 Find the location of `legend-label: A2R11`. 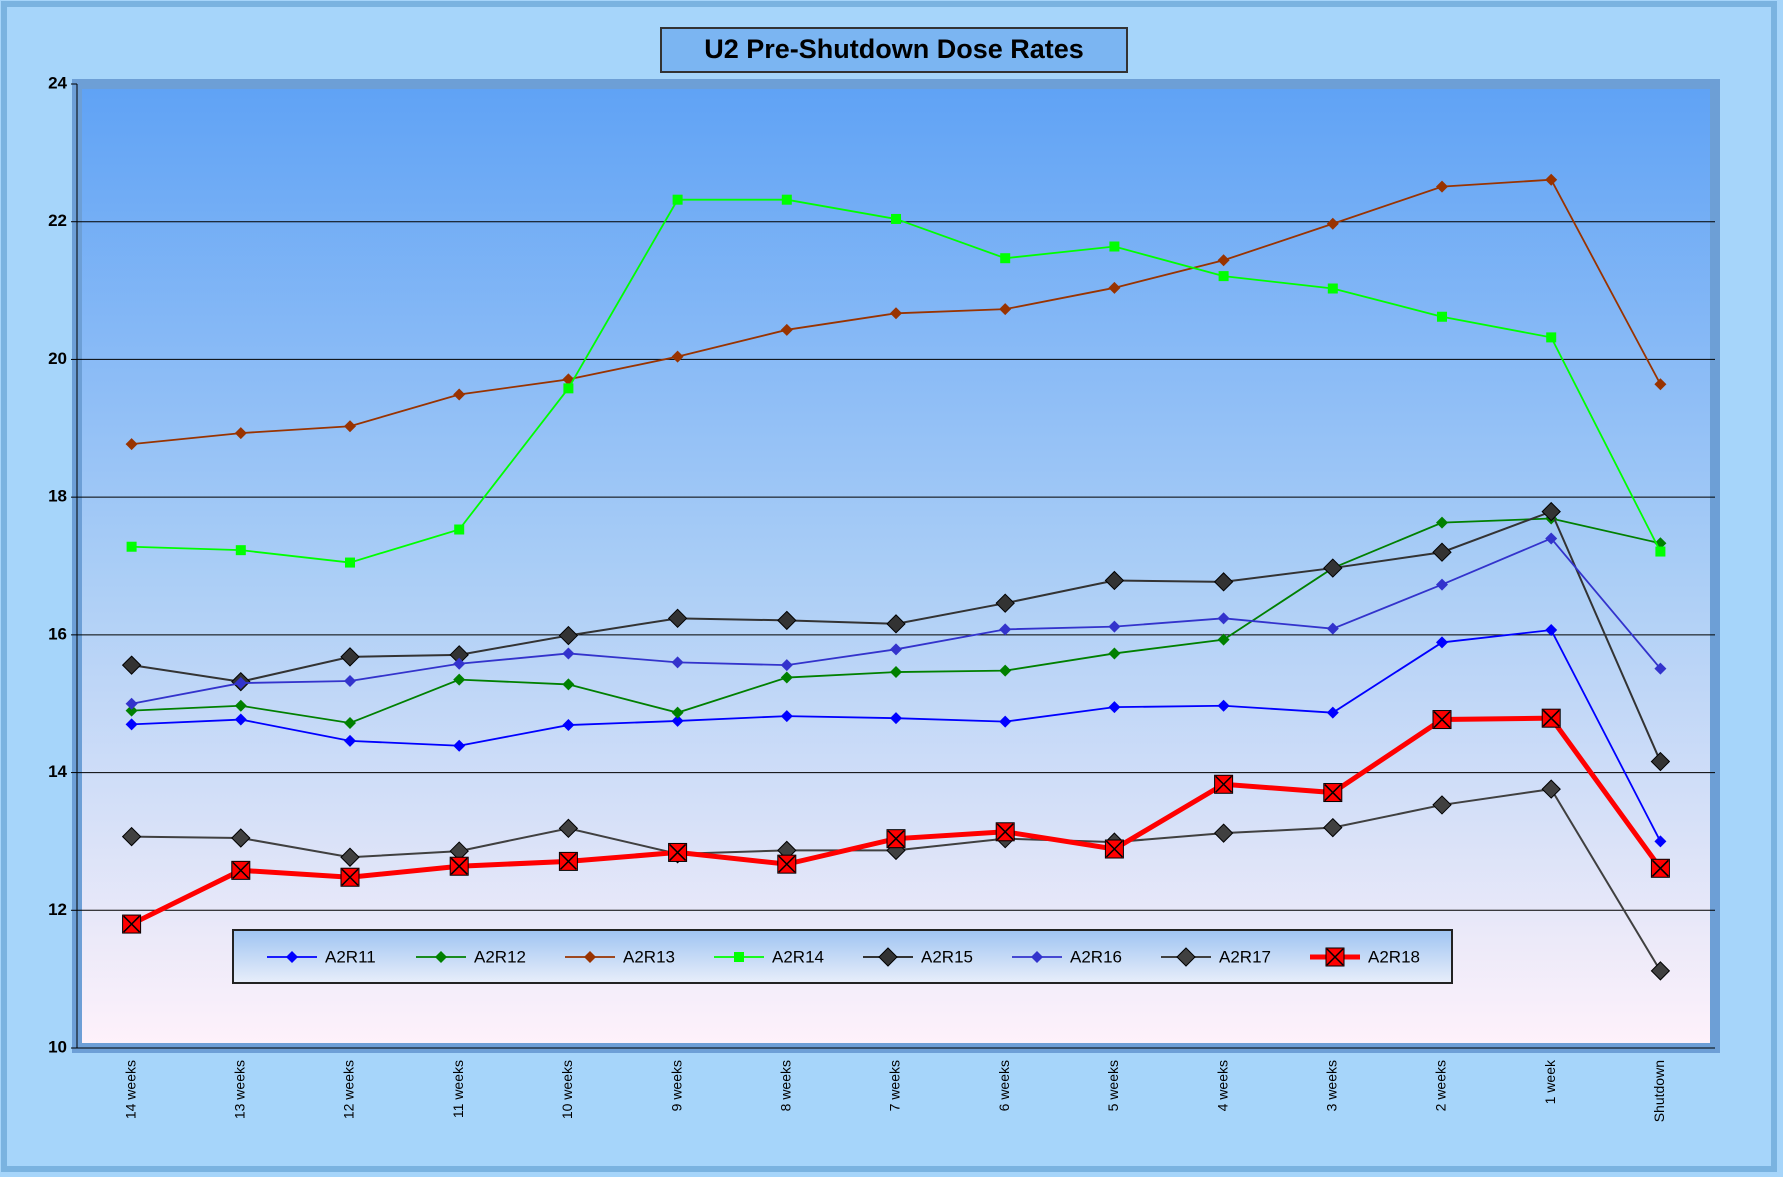

legend-label: A2R11 is located at coordinates (350, 956).